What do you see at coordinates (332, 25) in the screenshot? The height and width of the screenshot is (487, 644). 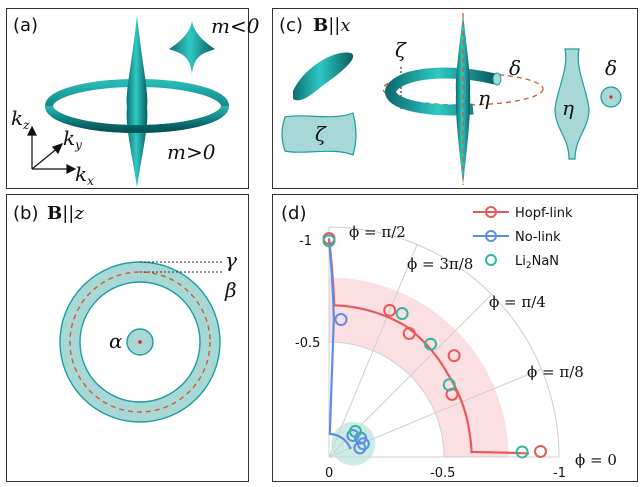 I see `field-direction-label-c: B||x` at bounding box center [332, 25].